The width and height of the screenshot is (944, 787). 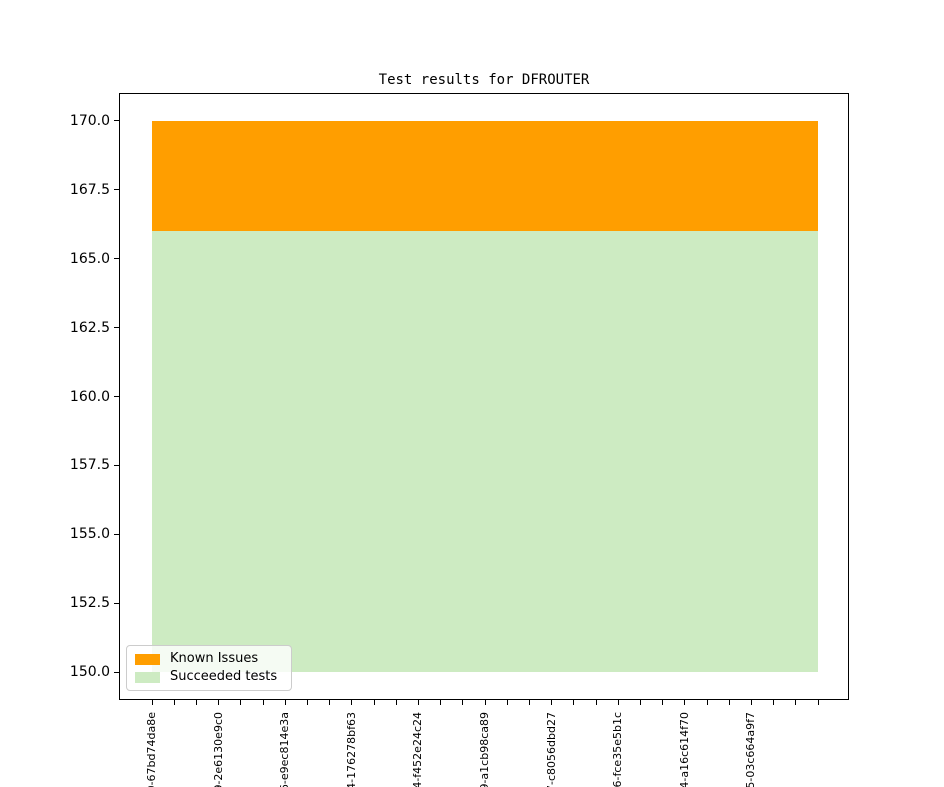 I want to click on y-axis-tick-label: 152.5, so click(x=89, y=603).